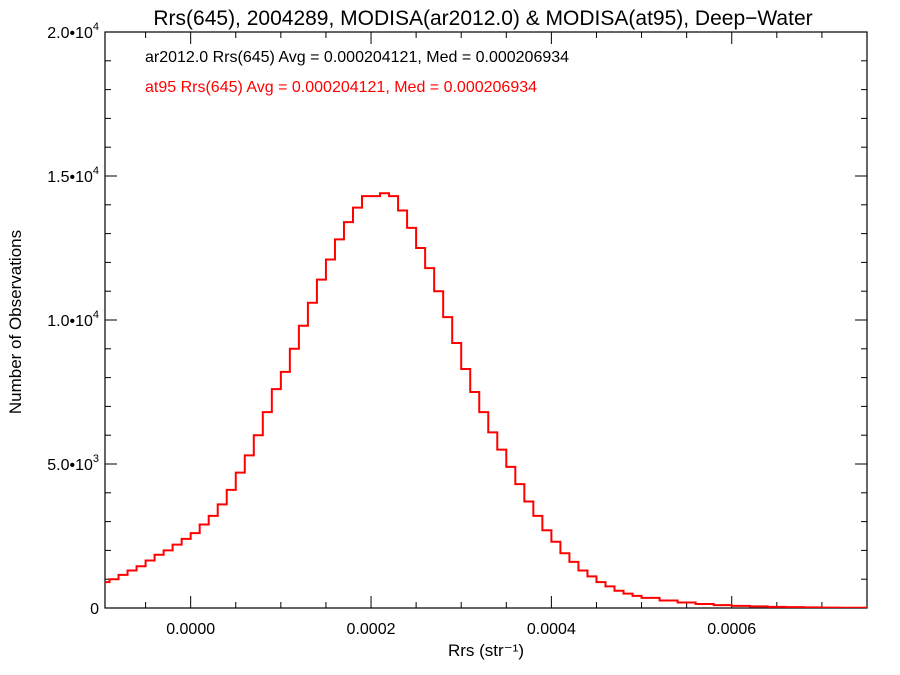  Describe the element at coordinates (15, 322) in the screenshot. I see `y-axis-label: Number of Observations` at that location.